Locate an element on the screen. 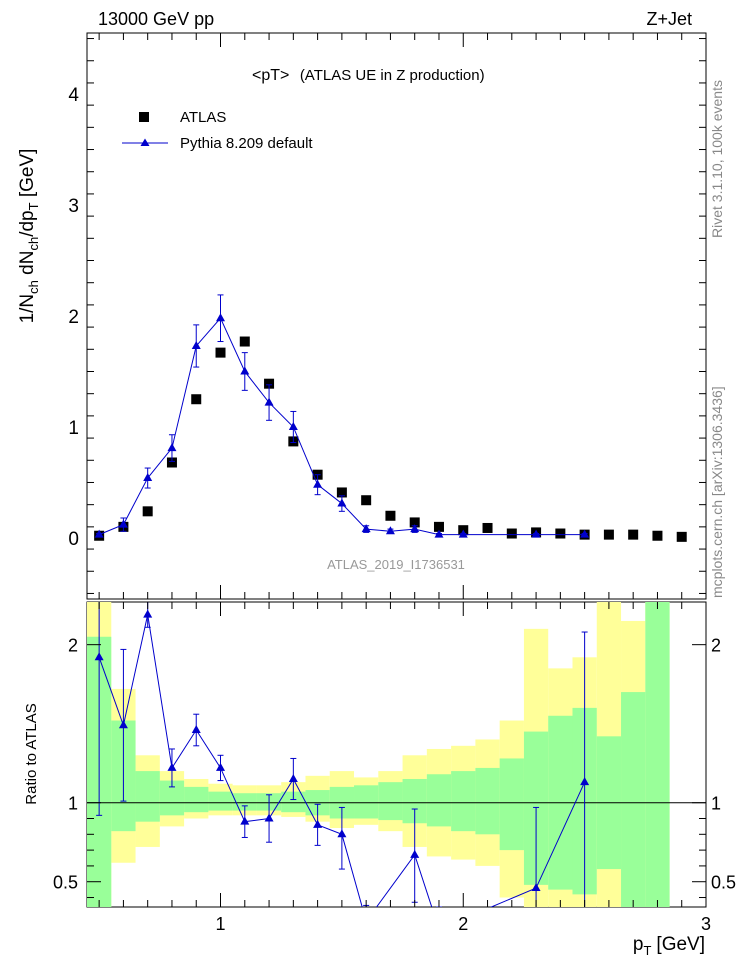  ratio-y-tick-label-right: 2 is located at coordinates (716, 646).